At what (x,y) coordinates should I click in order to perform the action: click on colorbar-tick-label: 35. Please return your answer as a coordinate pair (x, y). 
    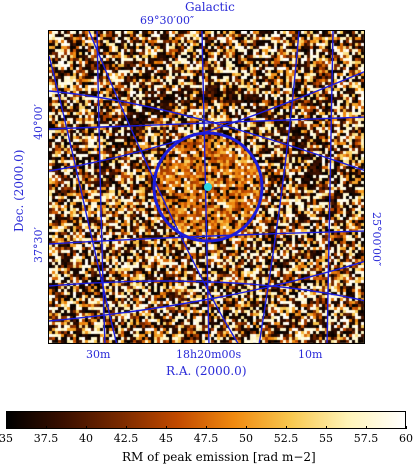
    Looking at the image, I should click on (6, 438).